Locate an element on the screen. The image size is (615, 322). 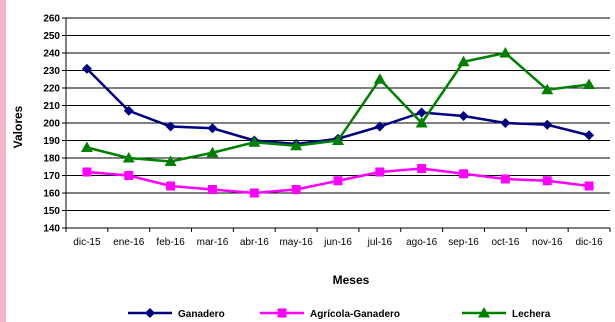
x-tick-label: nov-16 is located at coordinates (547, 242).